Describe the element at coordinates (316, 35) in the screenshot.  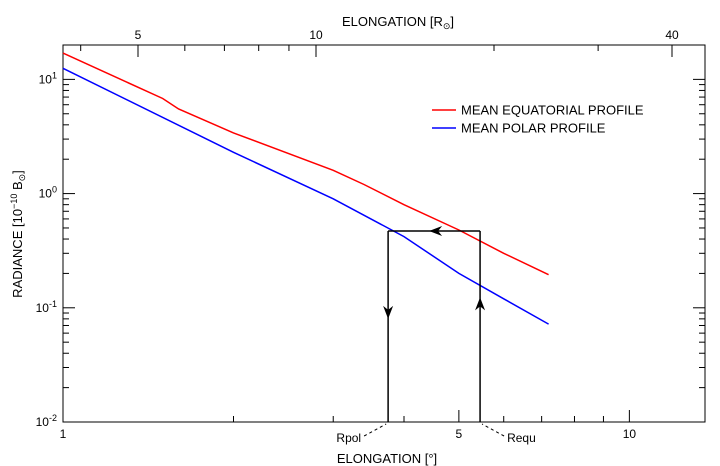
I see `x2-tick-label: 10` at that location.